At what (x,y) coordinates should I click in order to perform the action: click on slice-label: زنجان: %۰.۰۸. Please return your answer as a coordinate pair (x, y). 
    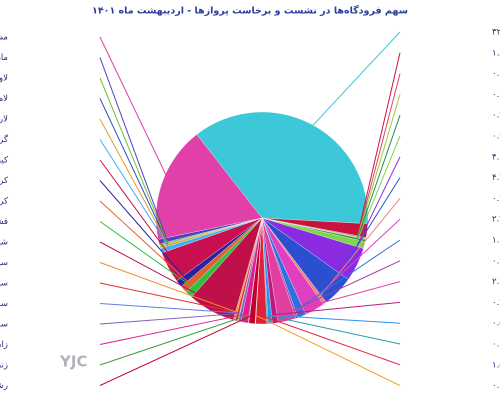
    Looking at the image, I should click on (4, 366).